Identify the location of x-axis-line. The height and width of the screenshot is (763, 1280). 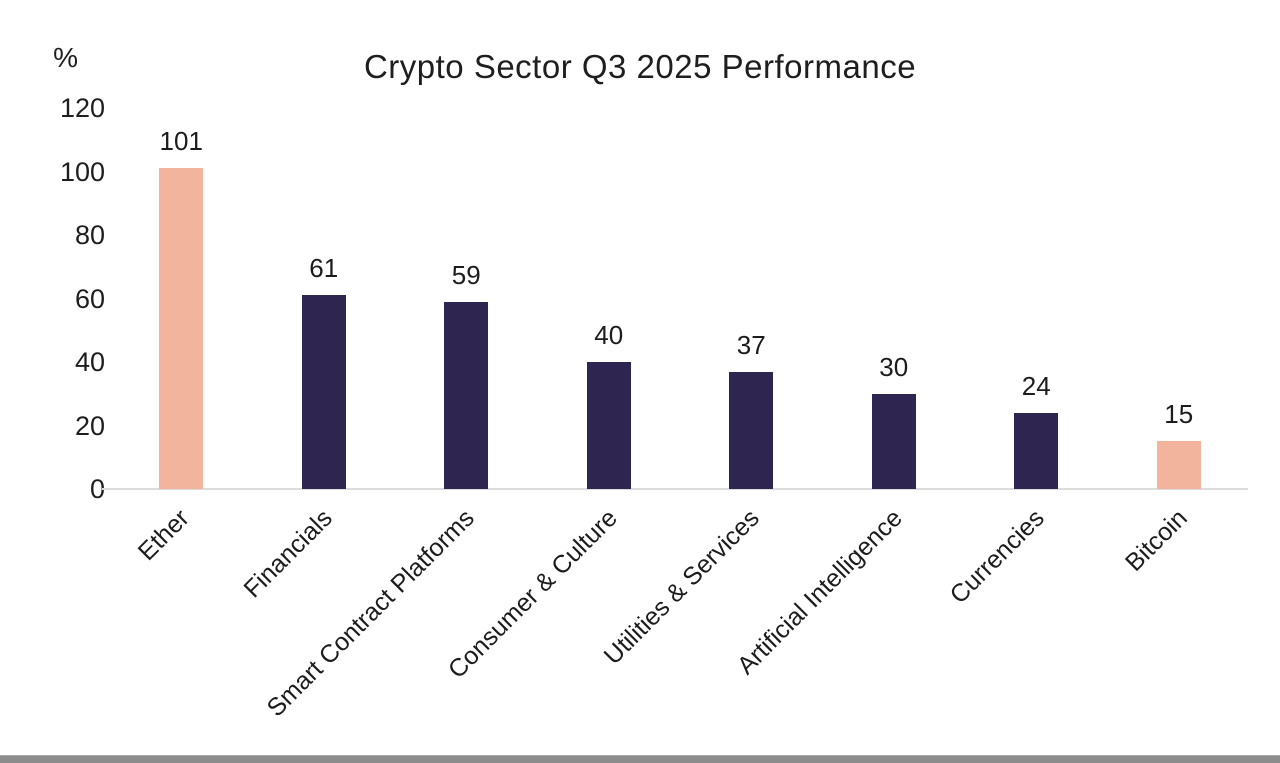
(675, 489).